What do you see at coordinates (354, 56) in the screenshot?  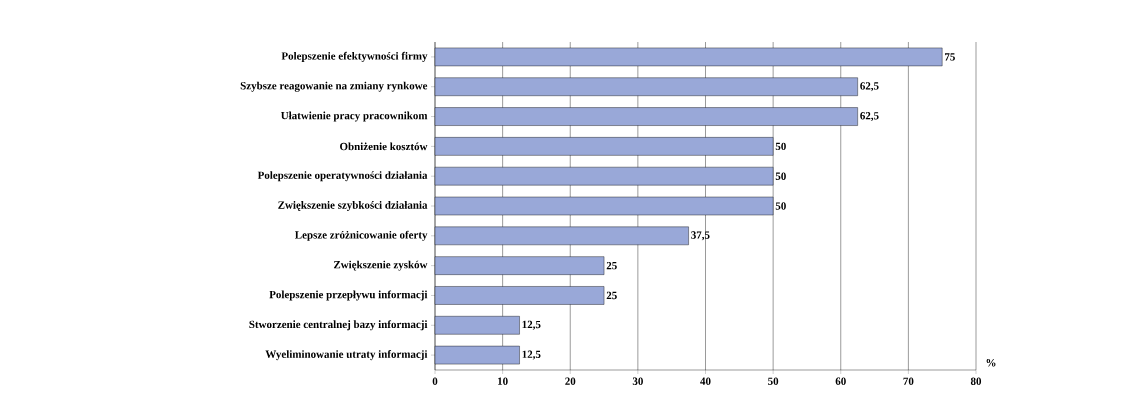 I see `y-tick-label: Polepszenie efektywności firmy` at bounding box center [354, 56].